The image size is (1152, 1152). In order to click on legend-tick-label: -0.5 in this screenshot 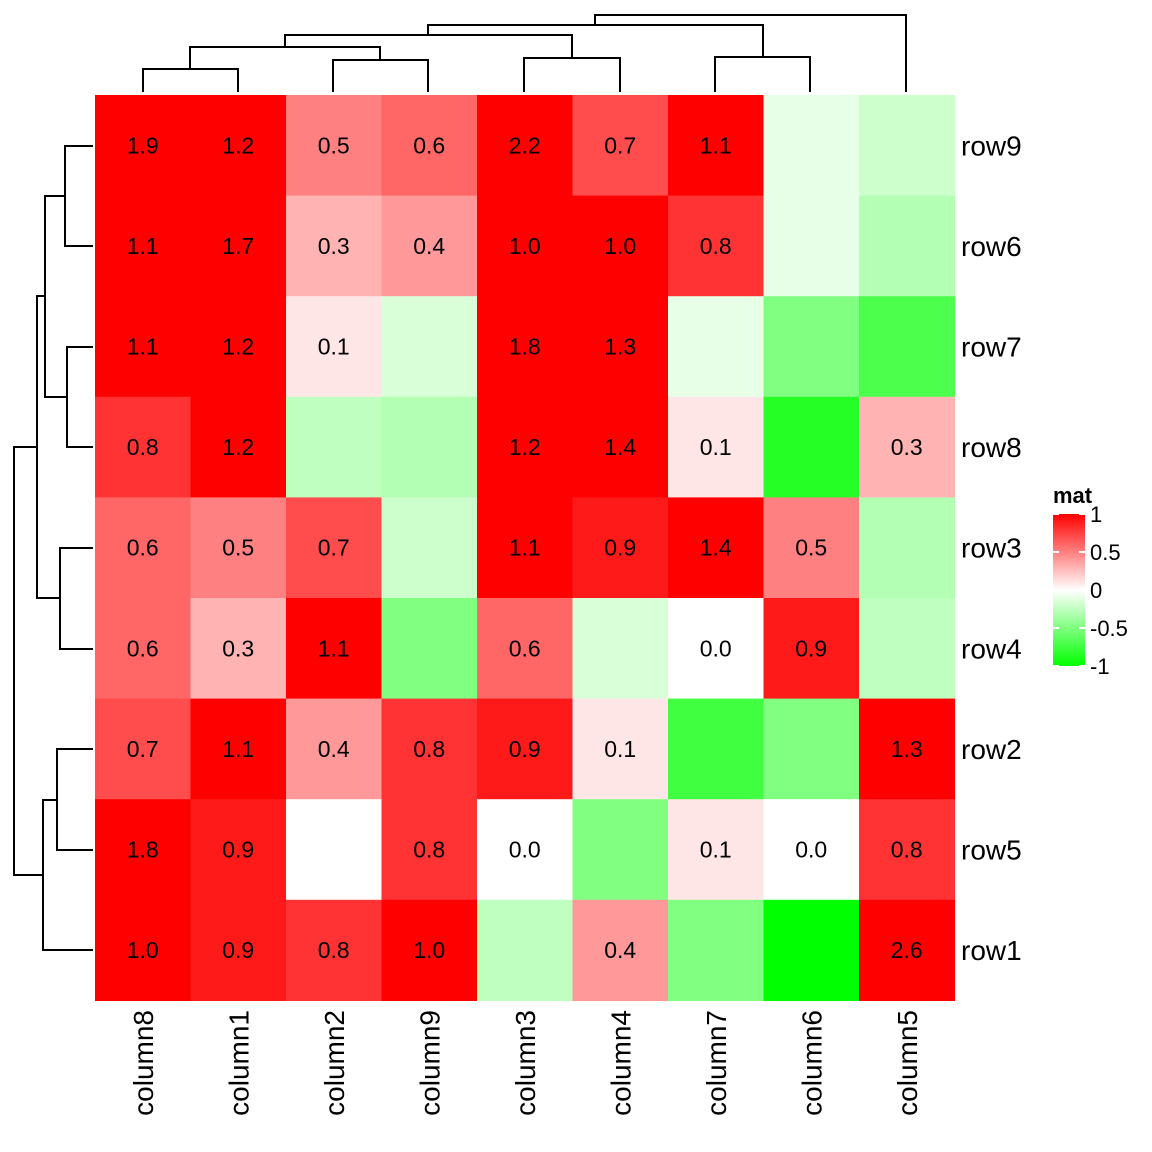, I will do `click(1109, 628)`.